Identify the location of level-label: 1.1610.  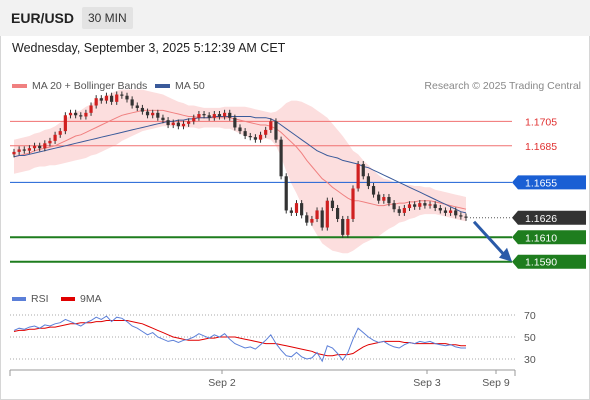
(541, 238).